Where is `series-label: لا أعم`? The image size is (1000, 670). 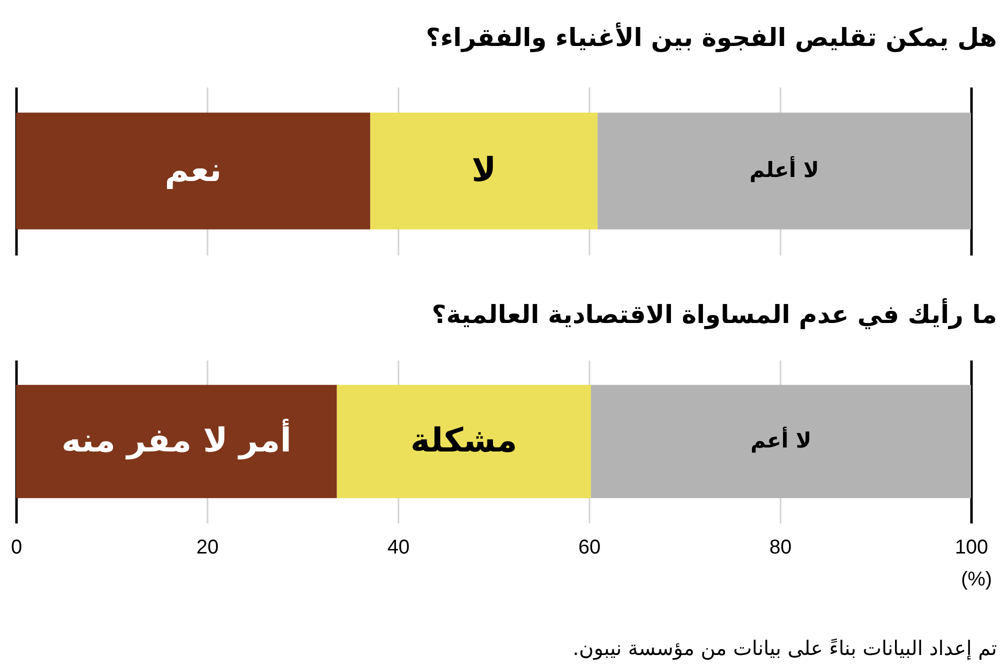 series-label: لا أعم is located at coordinates (781, 440).